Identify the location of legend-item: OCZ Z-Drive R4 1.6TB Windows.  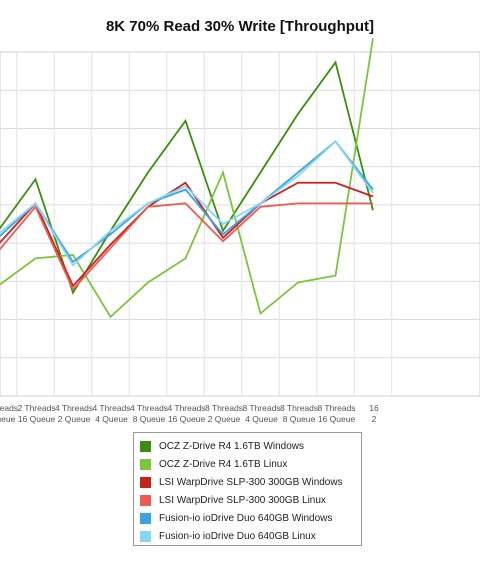
(250, 446).